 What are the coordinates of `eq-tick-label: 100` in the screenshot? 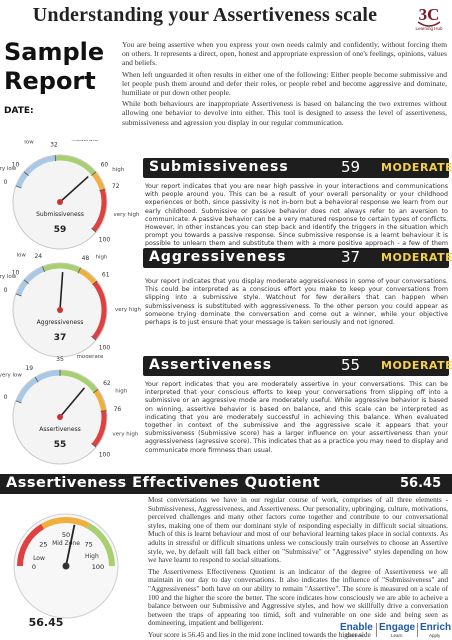 It's located at (98, 567).